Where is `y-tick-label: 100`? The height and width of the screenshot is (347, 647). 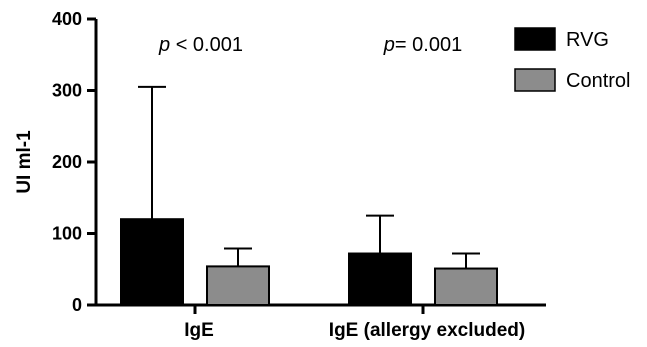 y-tick-label: 100 is located at coordinates (67, 234).